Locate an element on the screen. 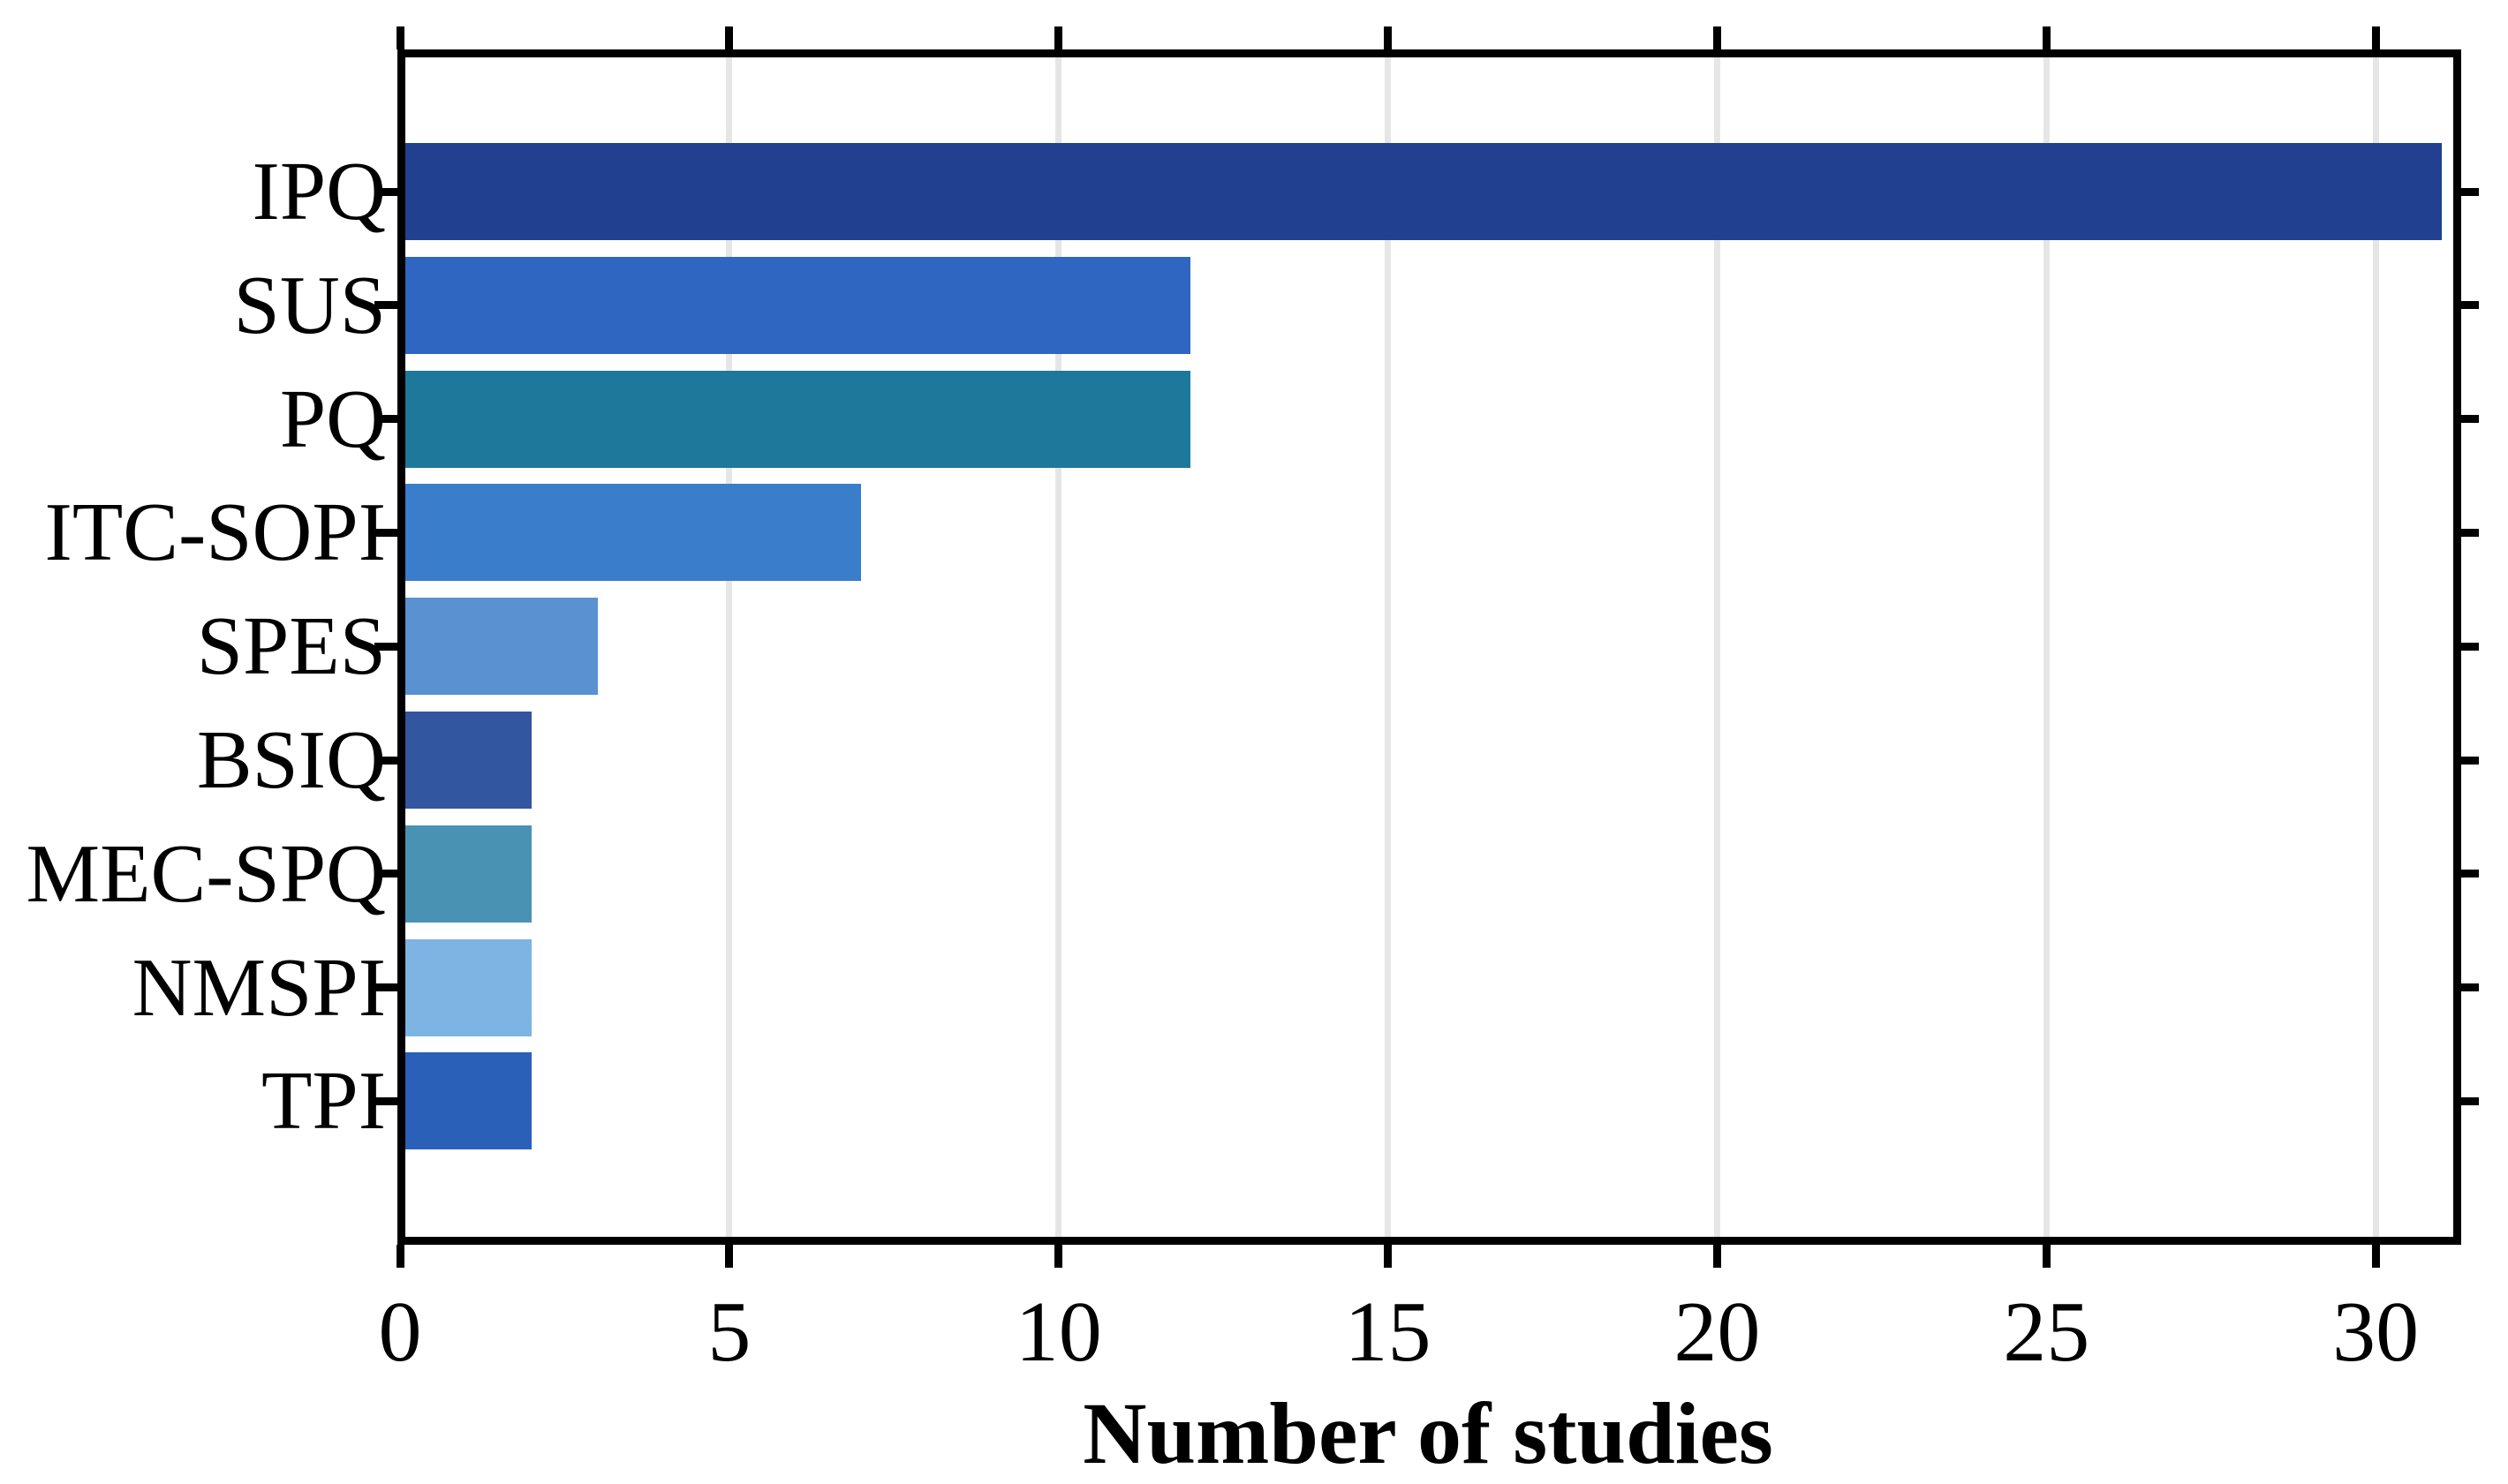  bar-mec-spq is located at coordinates (469, 874).